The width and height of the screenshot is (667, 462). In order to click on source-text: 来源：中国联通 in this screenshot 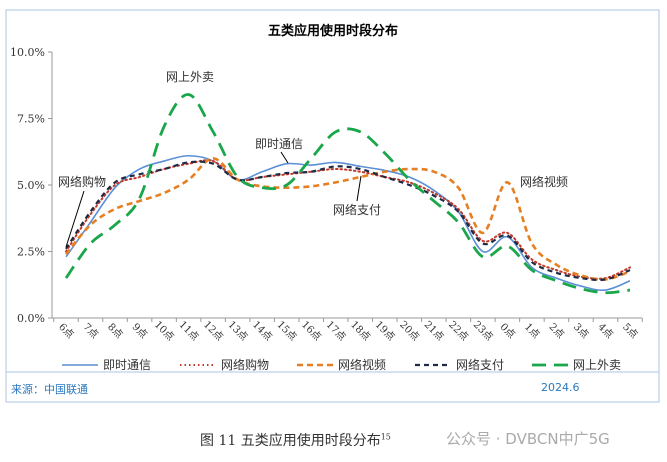, I will do `click(49, 389)`.